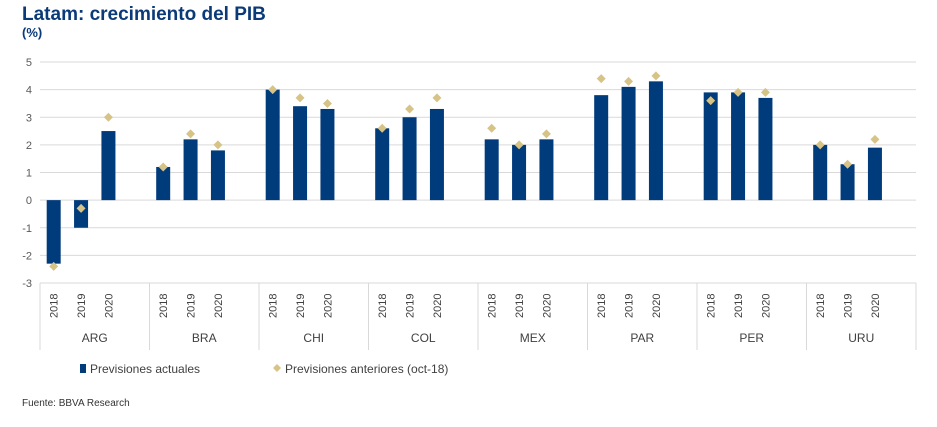 Image resolution: width=937 pixels, height=427 pixels. What do you see at coordinates (27, 284) in the screenshot?
I see `y-tick-label: -3` at bounding box center [27, 284].